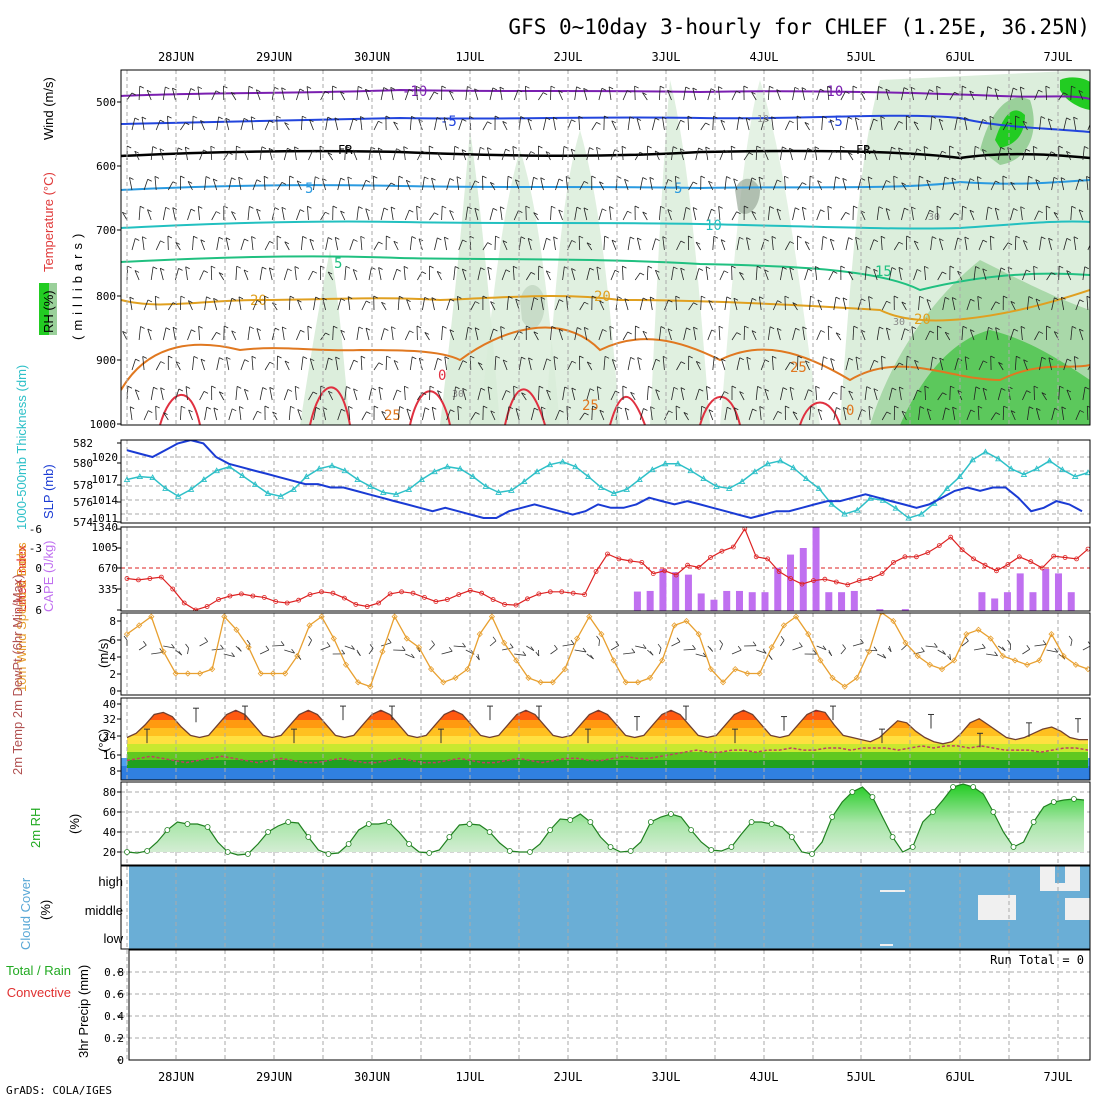 The image size is (1100, 1100). Describe the element at coordinates (35, 548) in the screenshot. I see `y-tick-label: -3` at that location.